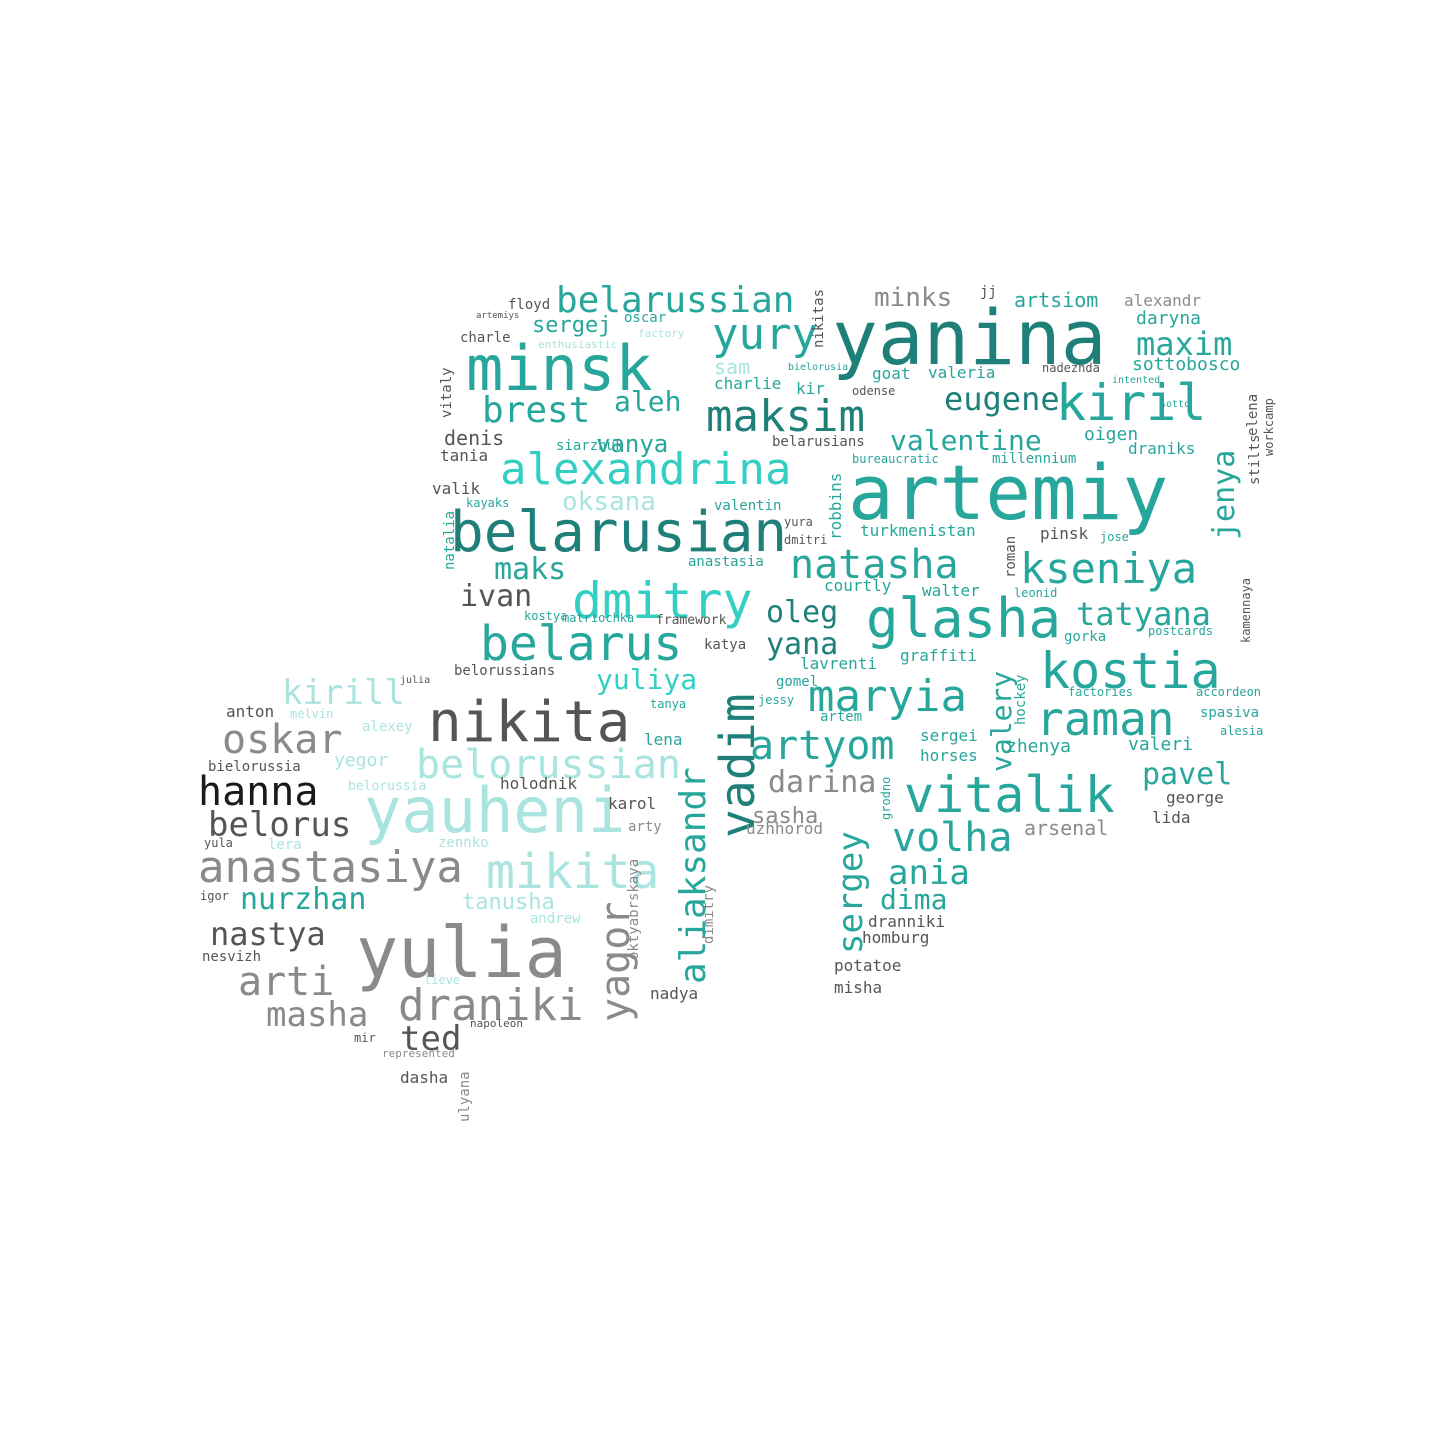 This screenshot has width=1440, height=1440. I want to click on word-mikita: mikita, so click(573, 872).